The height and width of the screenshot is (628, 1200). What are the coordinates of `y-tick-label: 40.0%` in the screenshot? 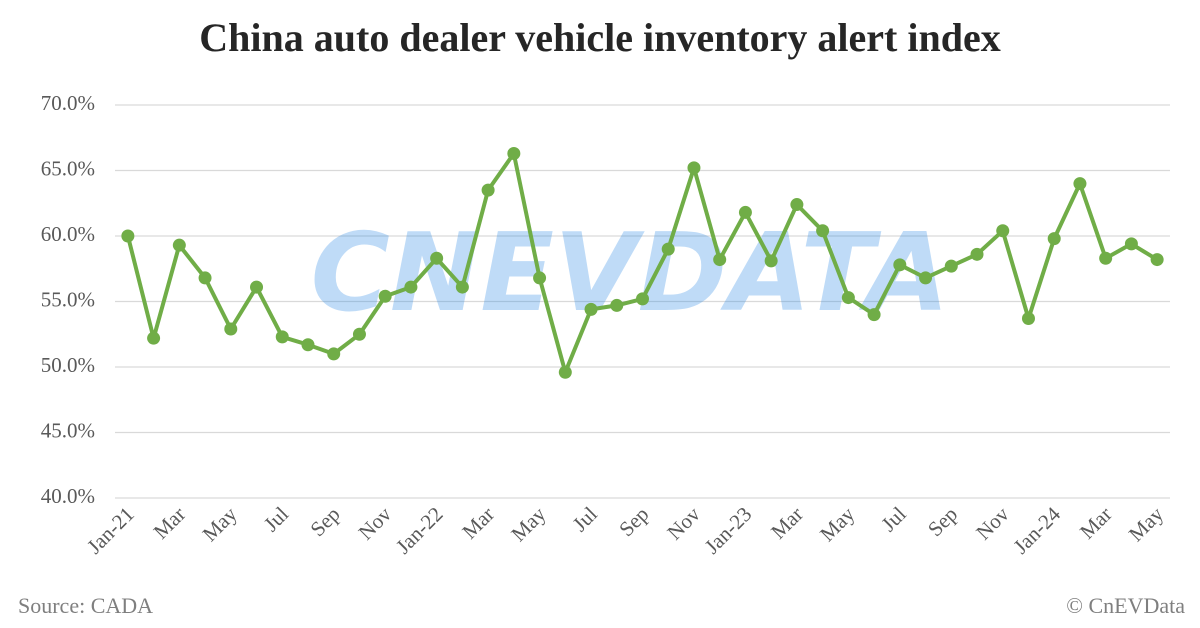 It's located at (68, 496).